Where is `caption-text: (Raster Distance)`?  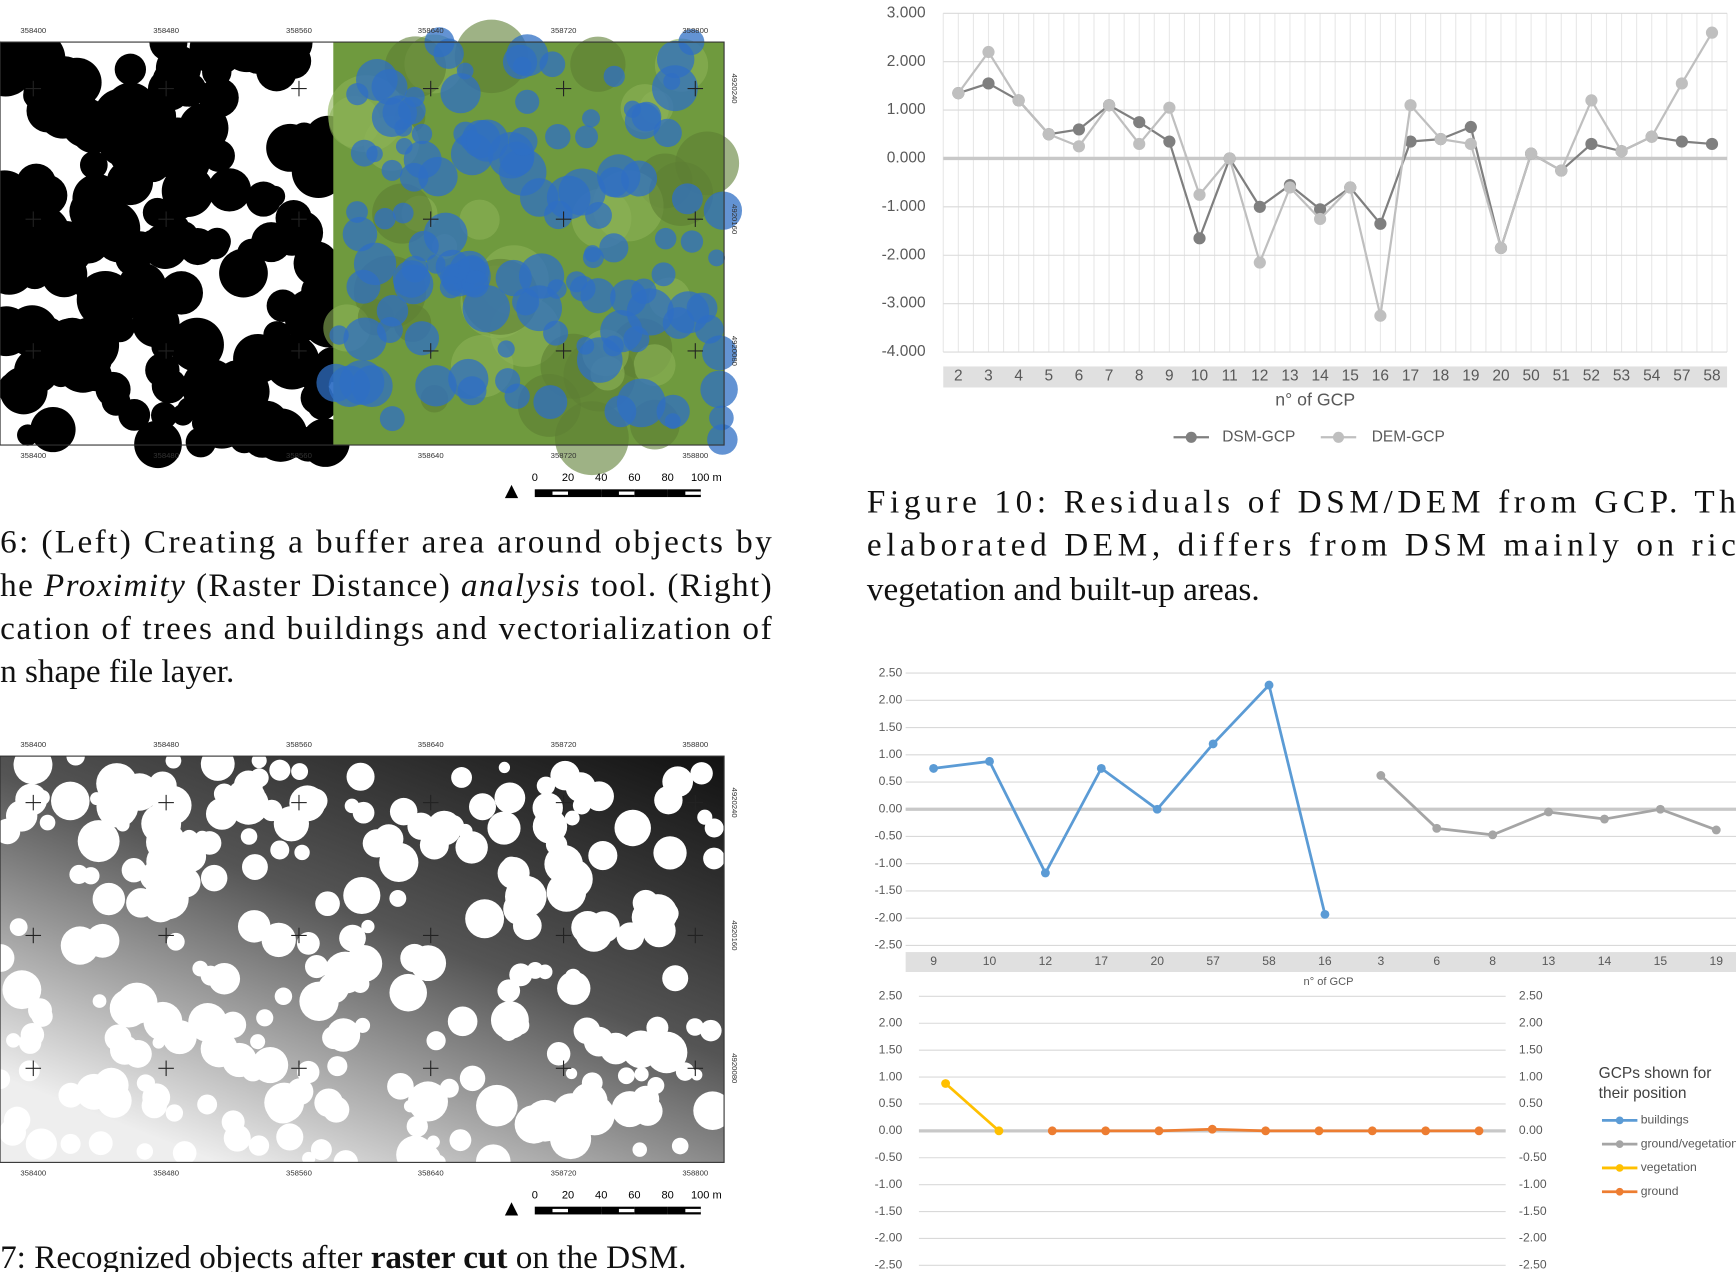 caption-text: (Raster Distance) is located at coordinates (322, 584).